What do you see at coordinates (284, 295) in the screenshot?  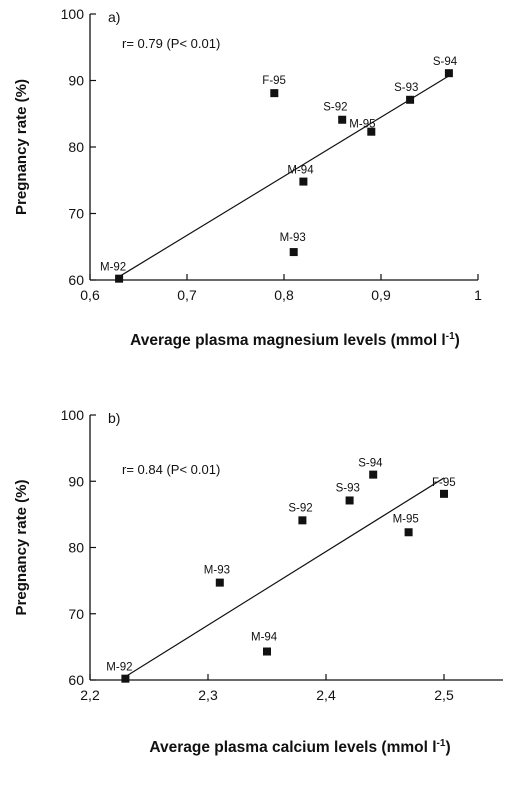 I see `x-tick-label: 0,8` at bounding box center [284, 295].